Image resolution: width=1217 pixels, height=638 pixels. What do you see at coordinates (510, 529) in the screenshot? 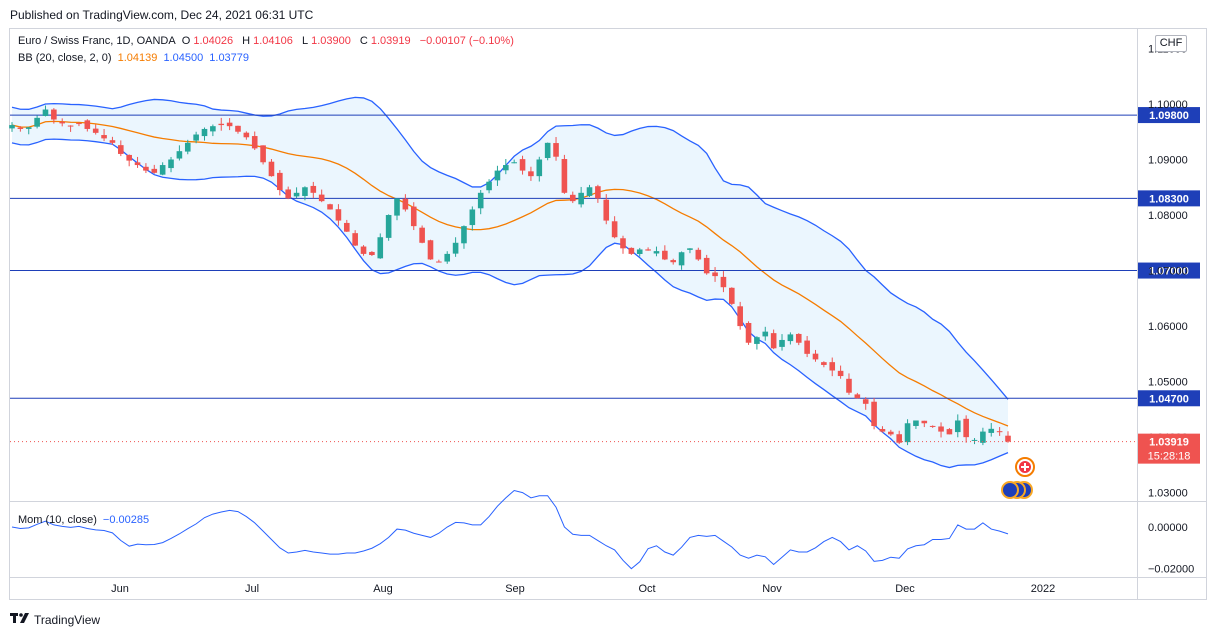
I see `momentum-line` at bounding box center [510, 529].